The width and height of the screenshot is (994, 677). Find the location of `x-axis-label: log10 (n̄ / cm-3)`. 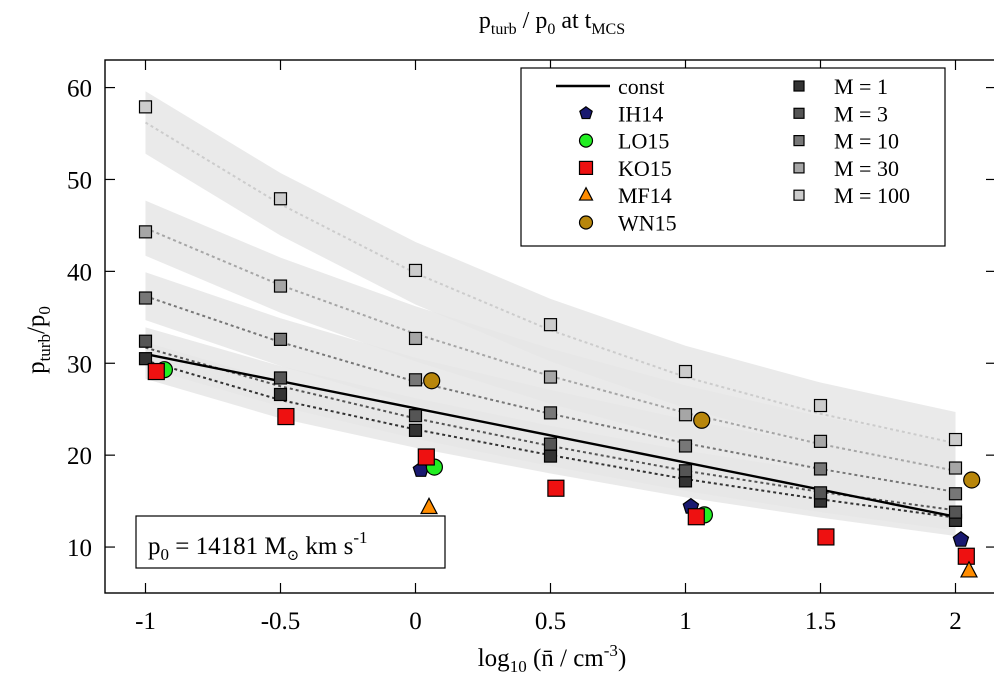

x-axis-label: log10 (n̄ / cm-3) is located at coordinates (552, 658).